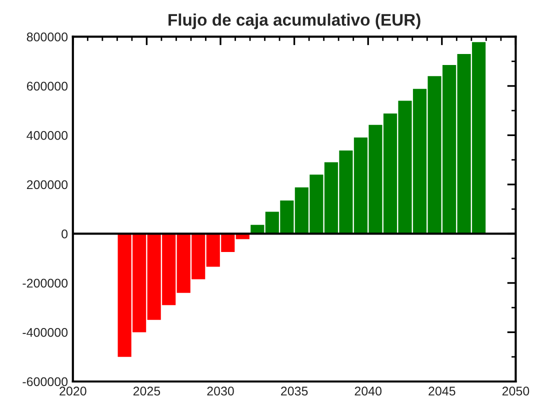 This screenshot has width=540, height=408. I want to click on y-tick-label: 800000, so click(47, 37).